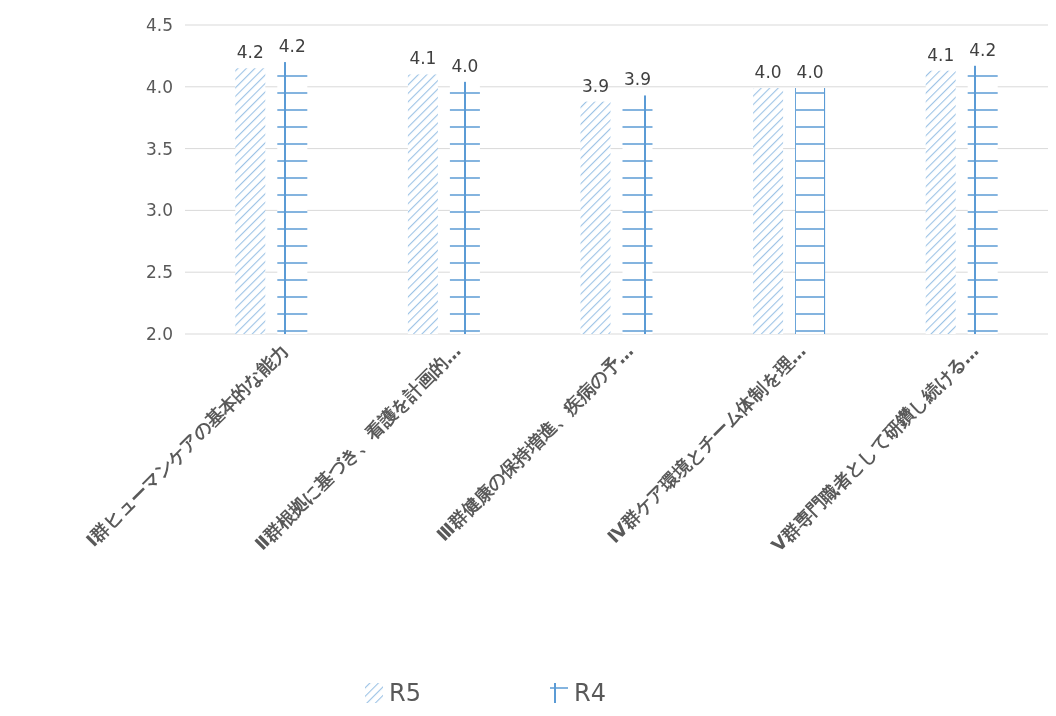 The height and width of the screenshot is (716, 1056). I want to click on y-tick-label: 3.5, so click(159, 148).